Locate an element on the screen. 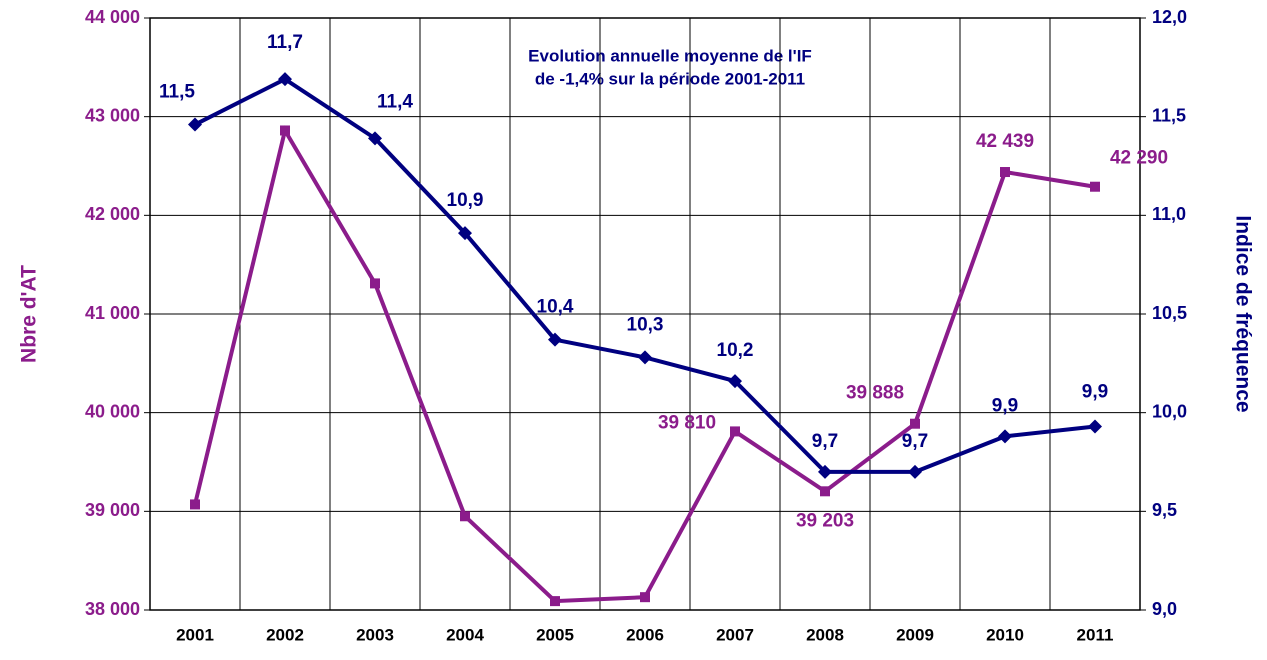 This screenshot has width=1267, height=660. y-tick-label: 41 000 is located at coordinates (112, 313).